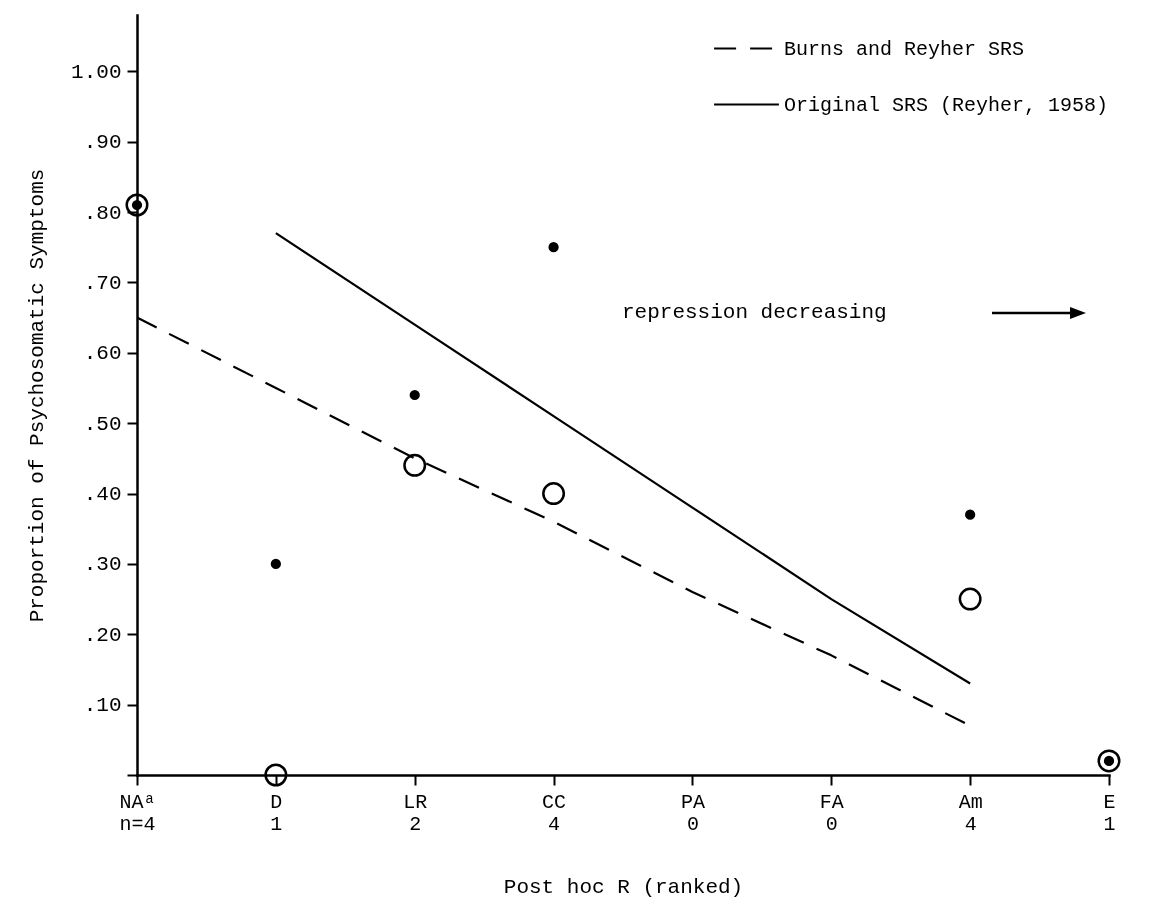  I want to click on x-tick-label: D 1, so click(276, 813).